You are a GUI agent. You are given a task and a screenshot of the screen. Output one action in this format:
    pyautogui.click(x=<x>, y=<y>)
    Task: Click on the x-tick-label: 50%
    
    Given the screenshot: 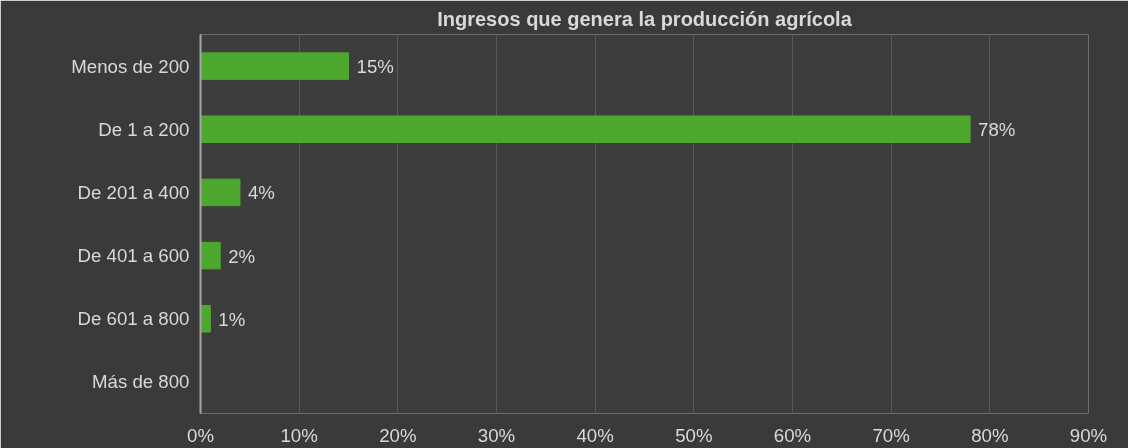 What is the action you would take?
    pyautogui.click(x=694, y=435)
    